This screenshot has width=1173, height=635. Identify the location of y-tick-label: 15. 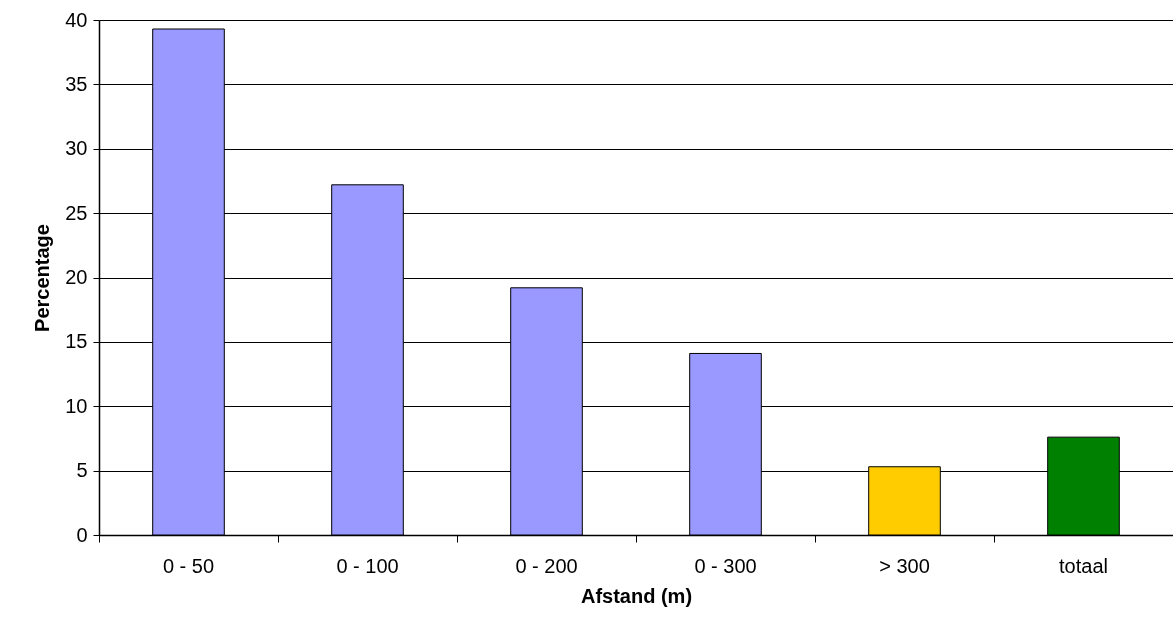
(76, 341).